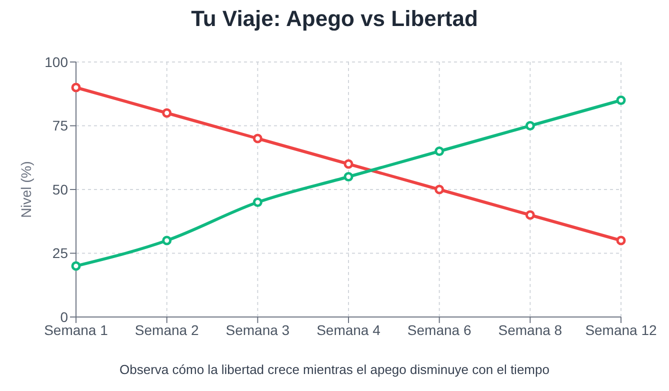 The height and width of the screenshot is (391, 669). I want to click on text: Observa cómo la libertad crece mientras el apego disminuye con el tiempo, so click(334, 369).